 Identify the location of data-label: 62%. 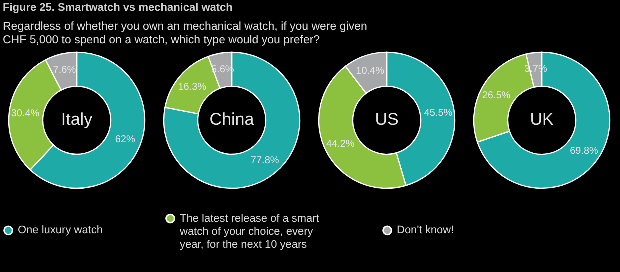
(125, 140).